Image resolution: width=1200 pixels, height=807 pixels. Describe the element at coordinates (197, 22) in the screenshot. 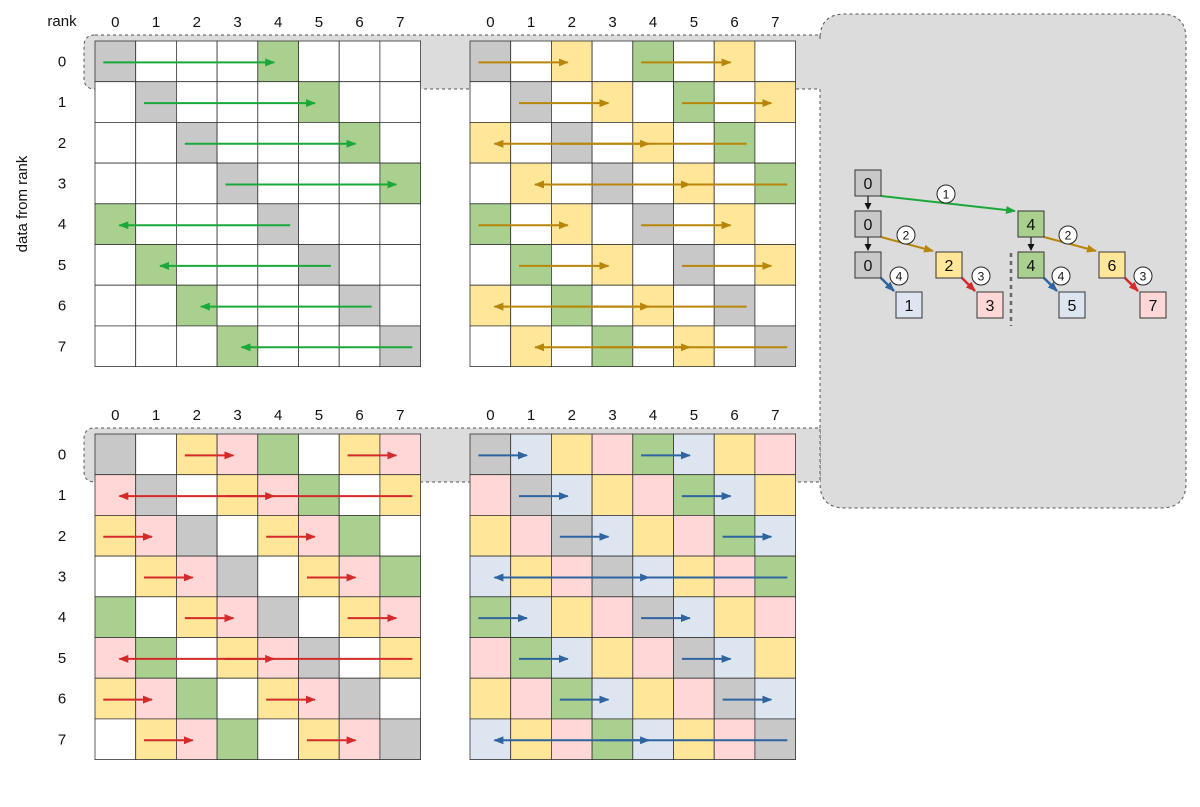

I see `col-rank-label: 2` at that location.